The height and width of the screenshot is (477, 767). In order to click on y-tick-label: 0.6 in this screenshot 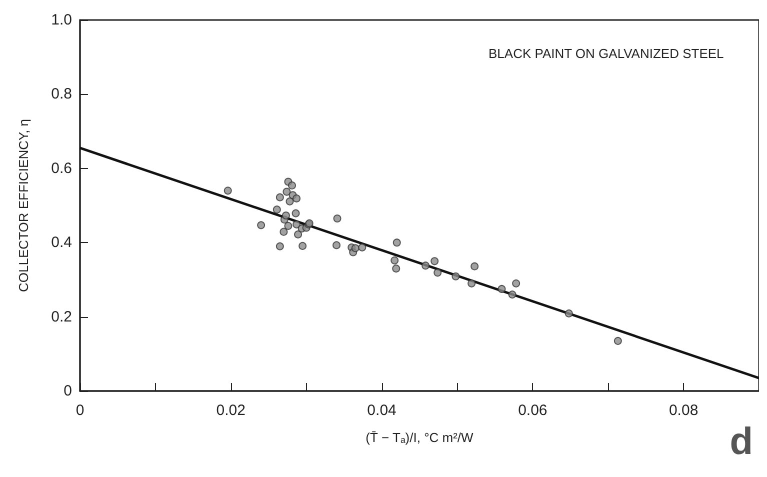, I will do `click(61, 168)`.